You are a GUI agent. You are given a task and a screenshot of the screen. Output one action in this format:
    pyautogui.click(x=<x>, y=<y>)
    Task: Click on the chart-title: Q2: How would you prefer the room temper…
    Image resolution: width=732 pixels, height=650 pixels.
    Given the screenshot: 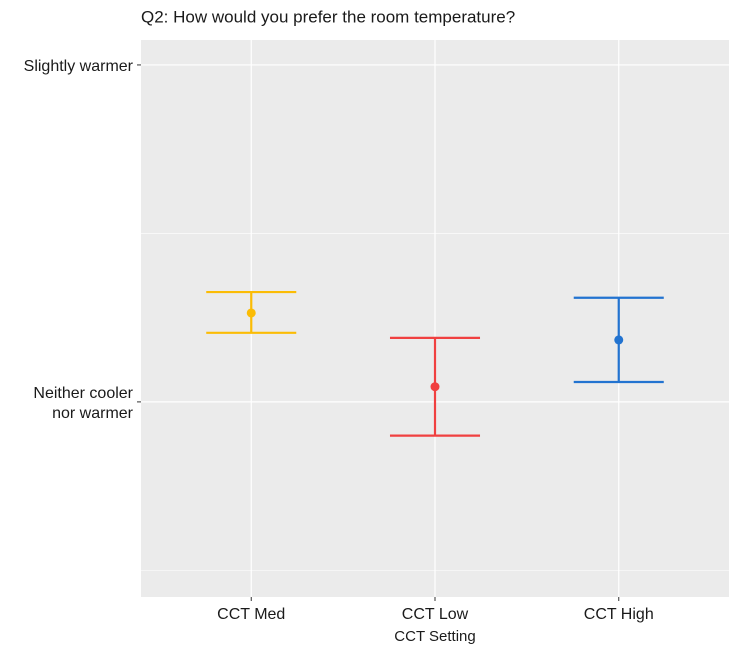 What is the action you would take?
    pyautogui.click(x=328, y=16)
    